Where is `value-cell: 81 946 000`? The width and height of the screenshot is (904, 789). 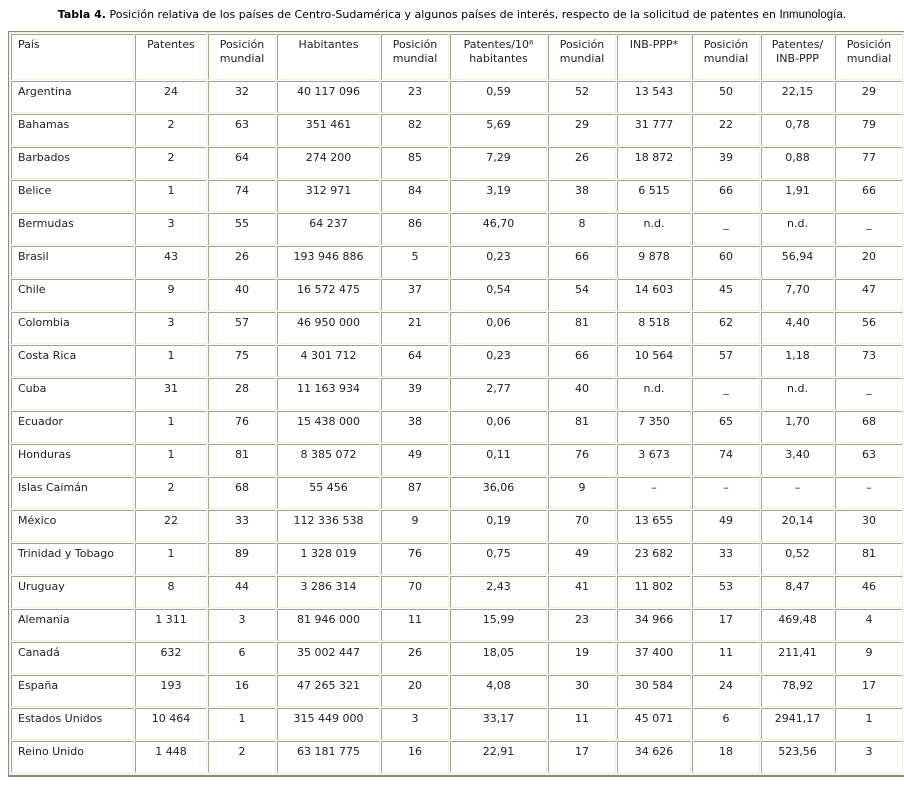
value-cell: 81 946 000 is located at coordinates (328, 625).